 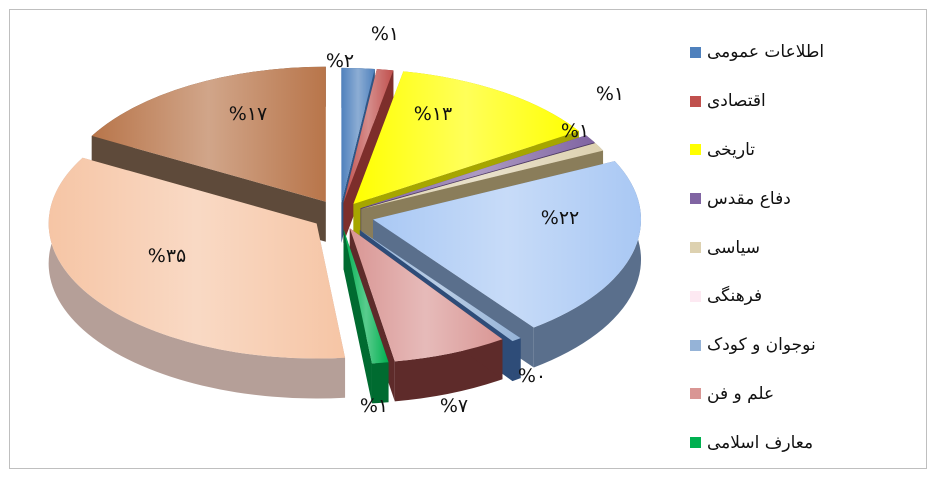 What do you see at coordinates (741, 393) in the screenshot?
I see `legend-label: علم و فن` at bounding box center [741, 393].